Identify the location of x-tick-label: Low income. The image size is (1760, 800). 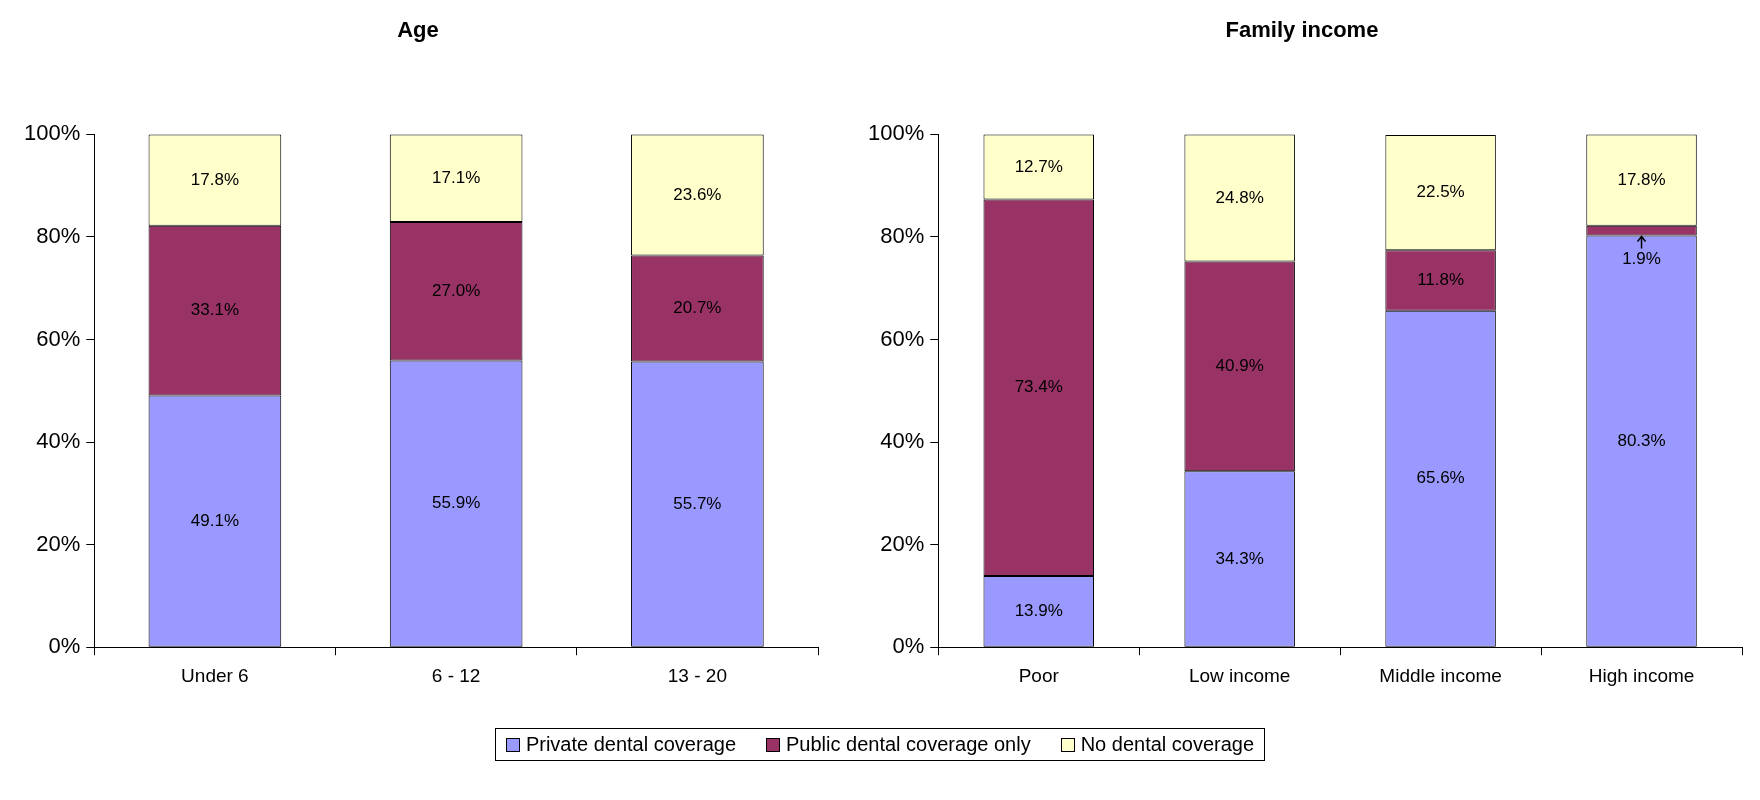
(1239, 675).